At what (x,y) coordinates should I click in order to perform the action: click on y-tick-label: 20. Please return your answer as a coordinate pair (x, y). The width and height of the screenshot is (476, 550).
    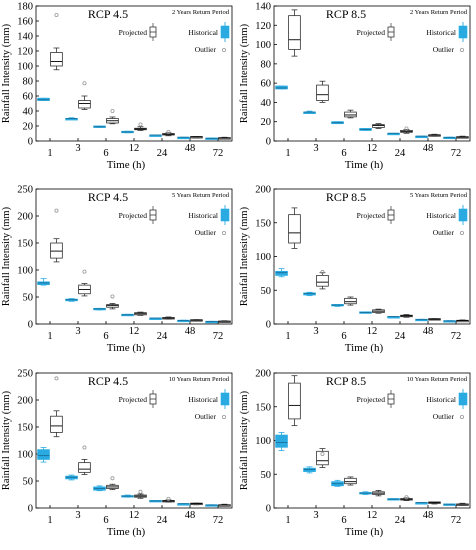
    Looking at the image, I should click on (266, 122).